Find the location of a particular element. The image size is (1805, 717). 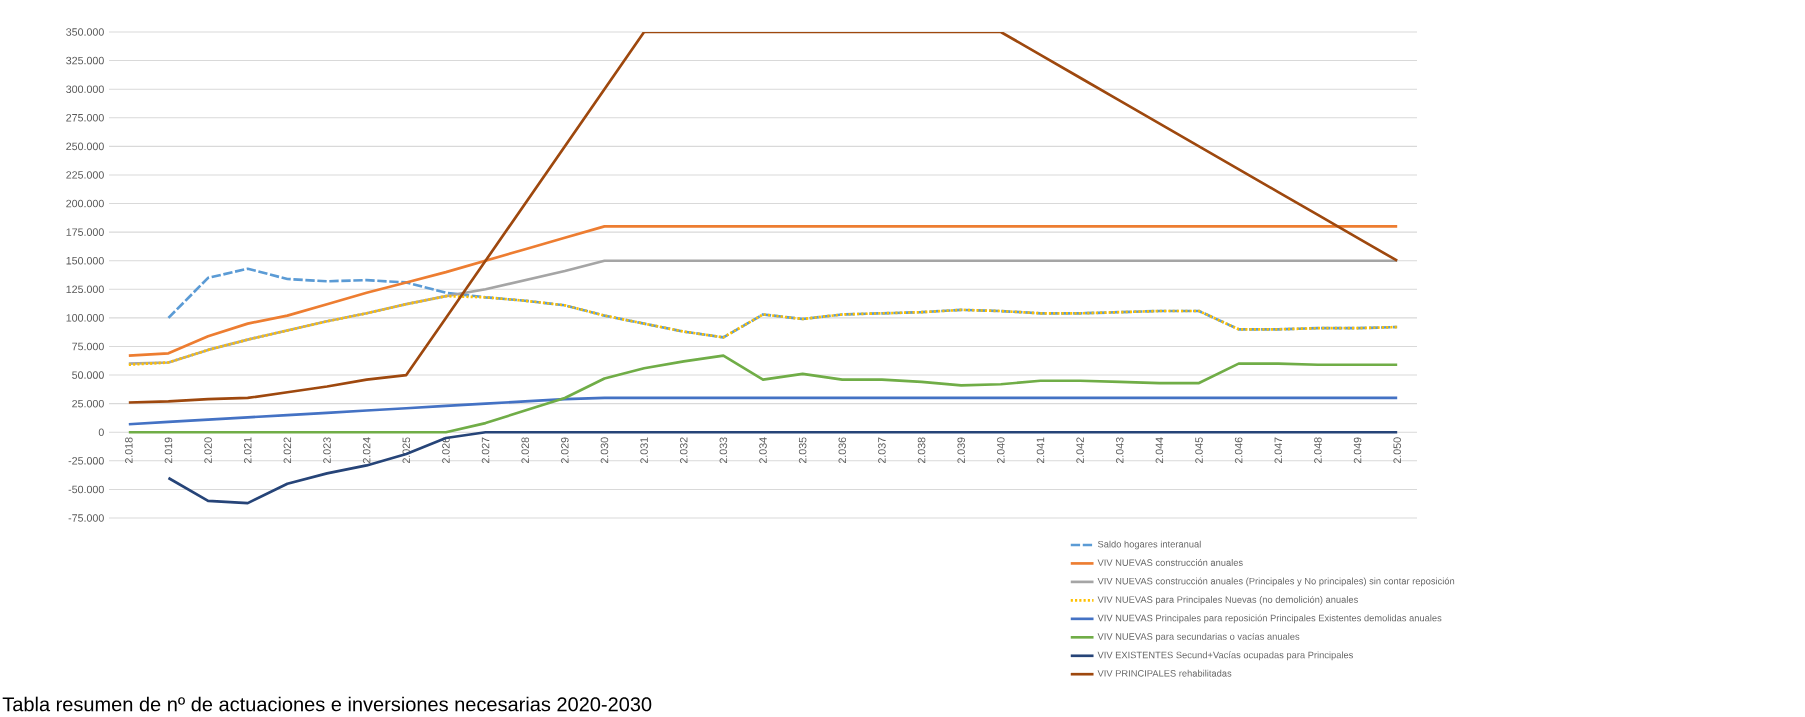

y-tick-label: 75.000 is located at coordinates (88, 346).